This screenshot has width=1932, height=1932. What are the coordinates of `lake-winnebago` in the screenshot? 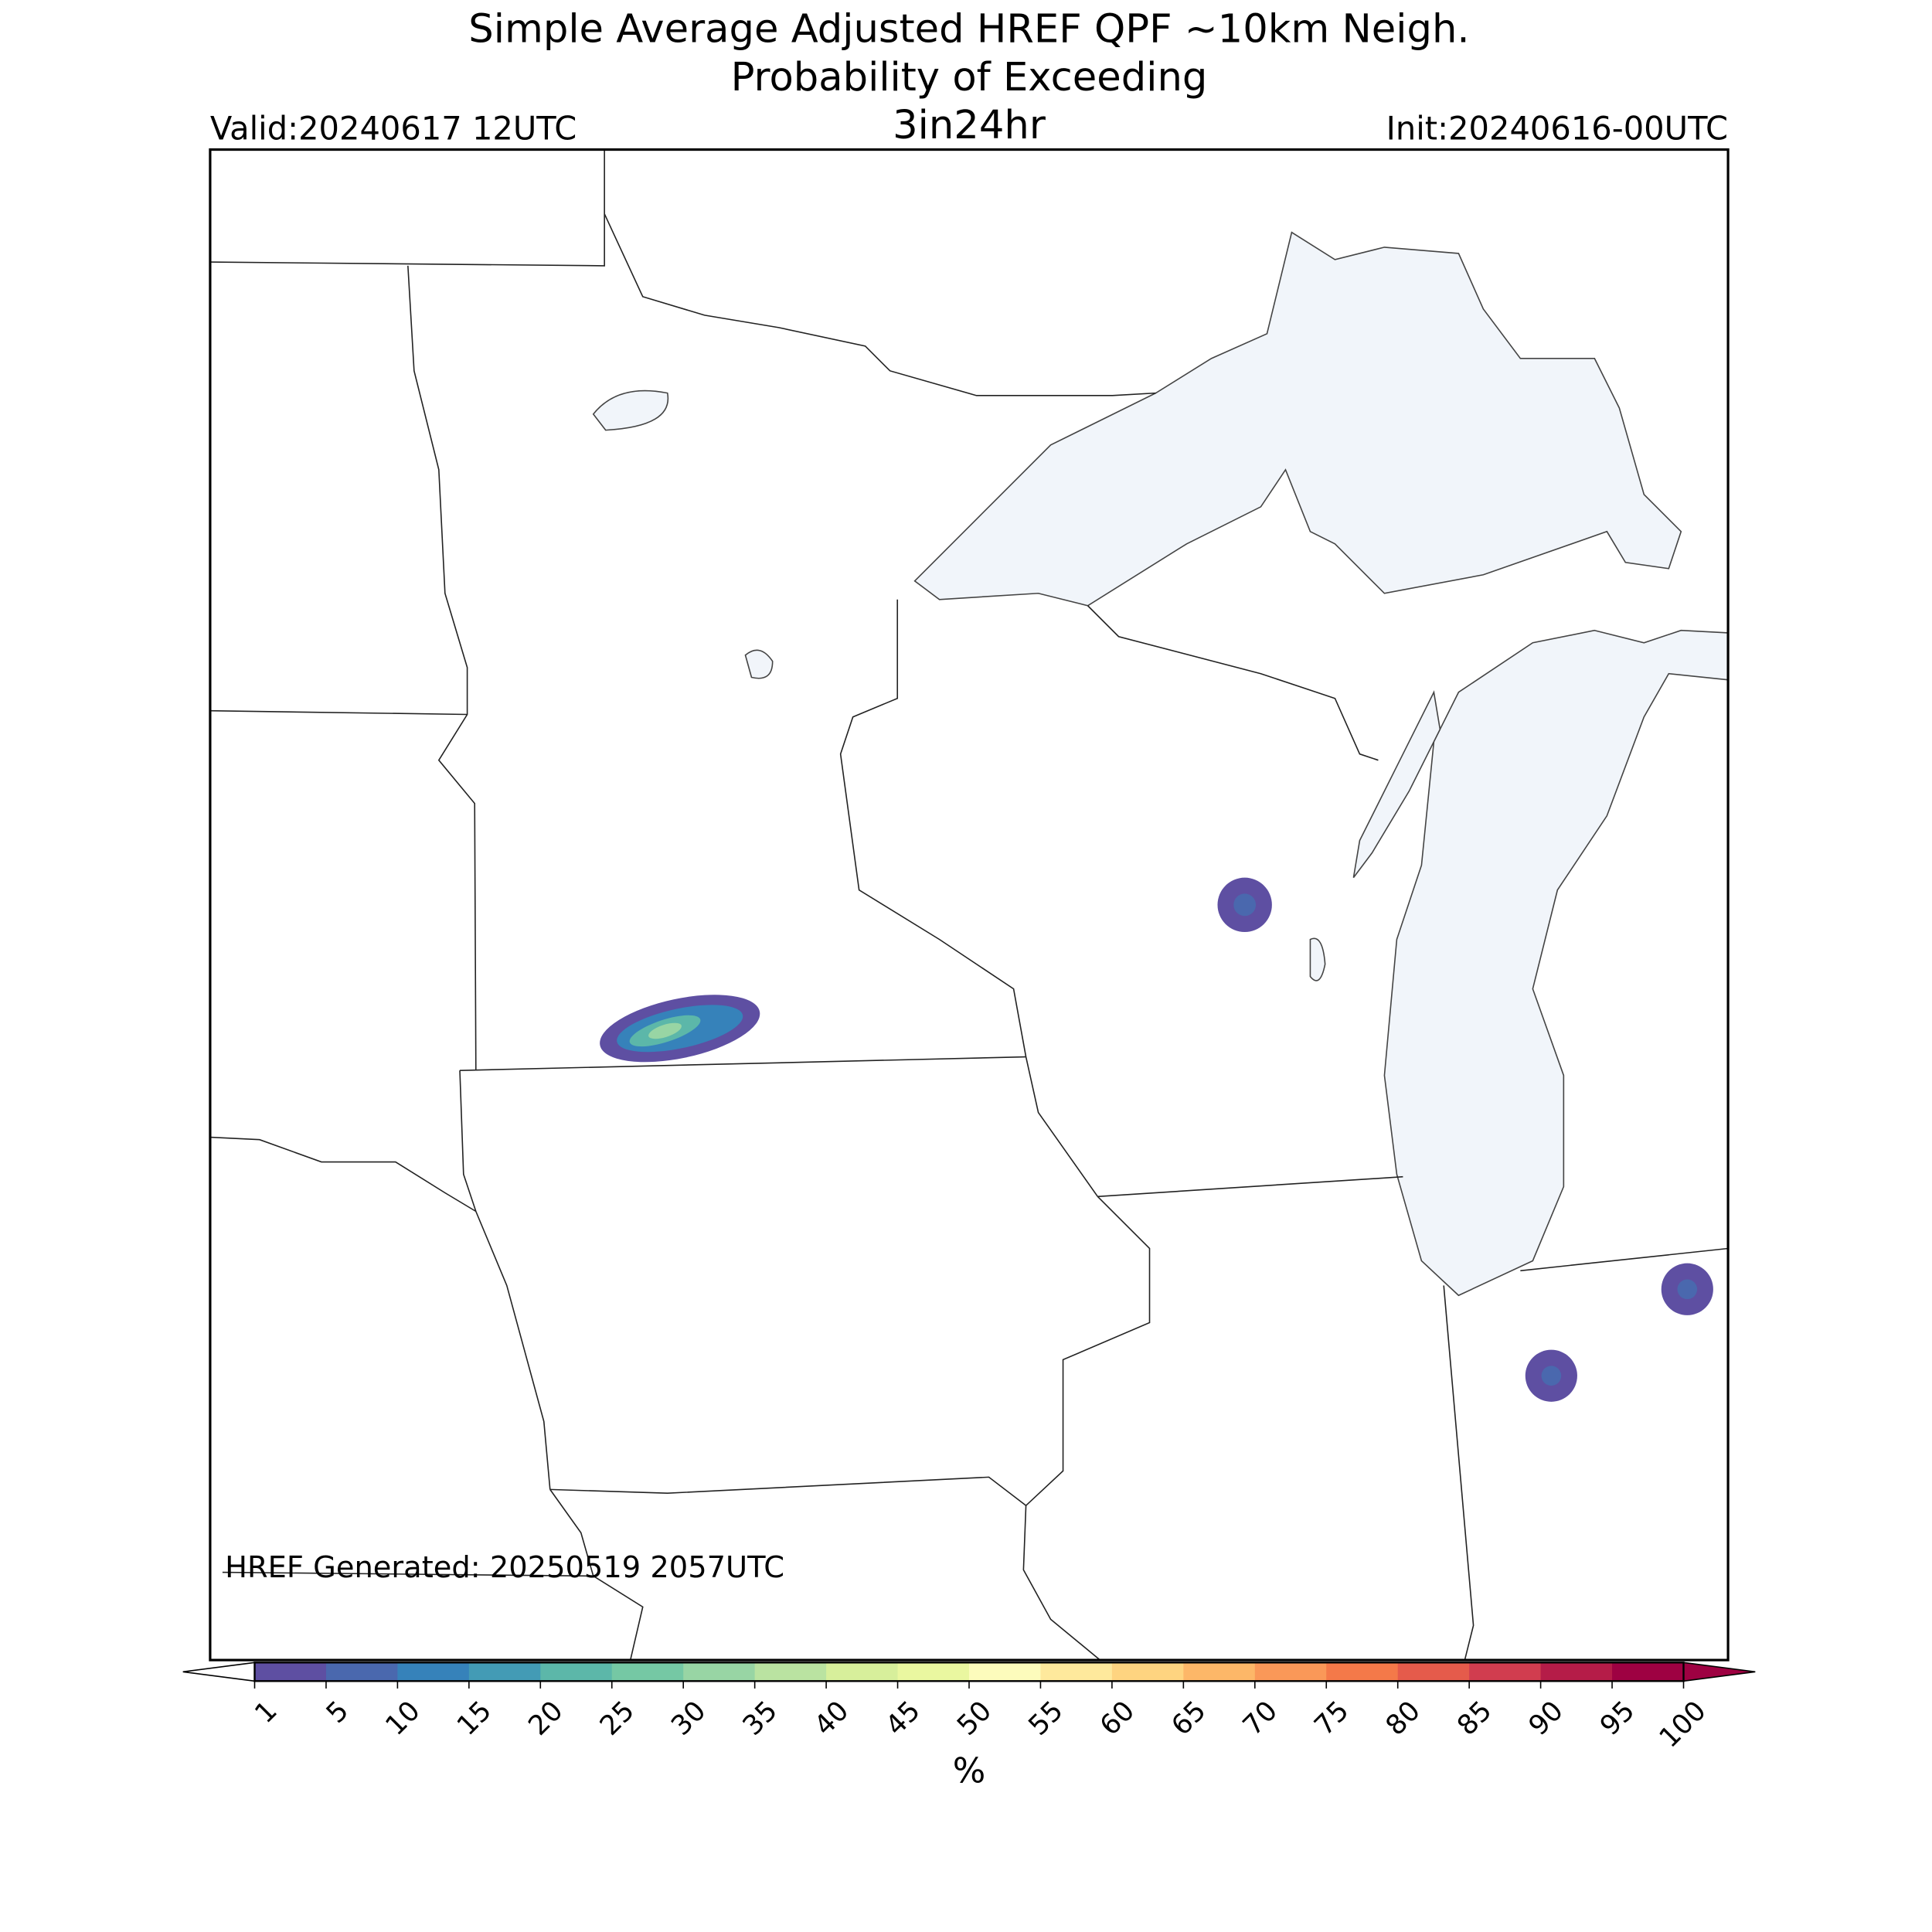 It's located at (1318, 959).